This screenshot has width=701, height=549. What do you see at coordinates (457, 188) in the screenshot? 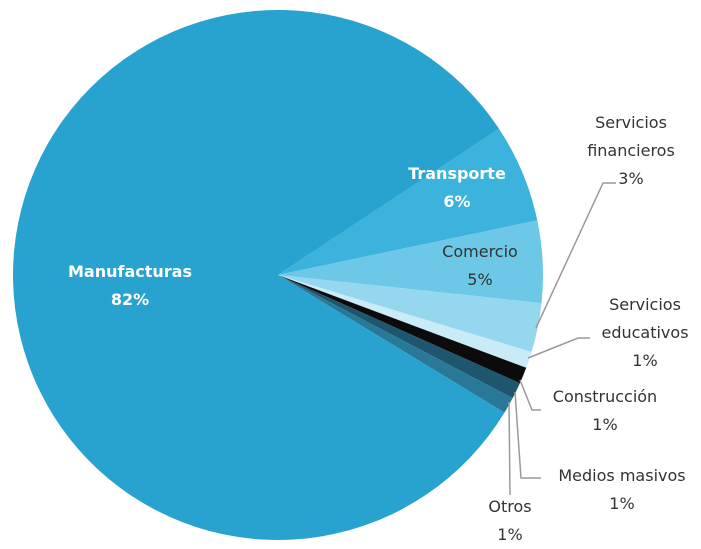
I see `slice-label: Transporte 6%` at bounding box center [457, 188].